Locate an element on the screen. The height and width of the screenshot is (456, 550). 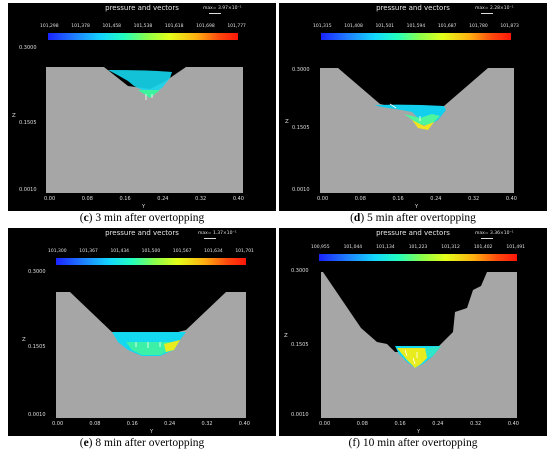
colorbar-tick: 100,955 is located at coordinates (320, 247).